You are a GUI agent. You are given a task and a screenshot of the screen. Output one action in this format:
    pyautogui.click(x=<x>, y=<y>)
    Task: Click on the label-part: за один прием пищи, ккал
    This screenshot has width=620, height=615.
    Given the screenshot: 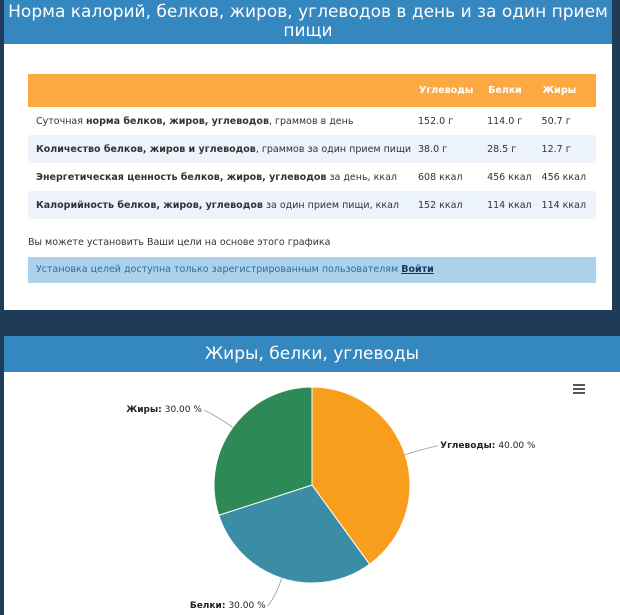 What is the action you would take?
    pyautogui.click(x=330, y=205)
    